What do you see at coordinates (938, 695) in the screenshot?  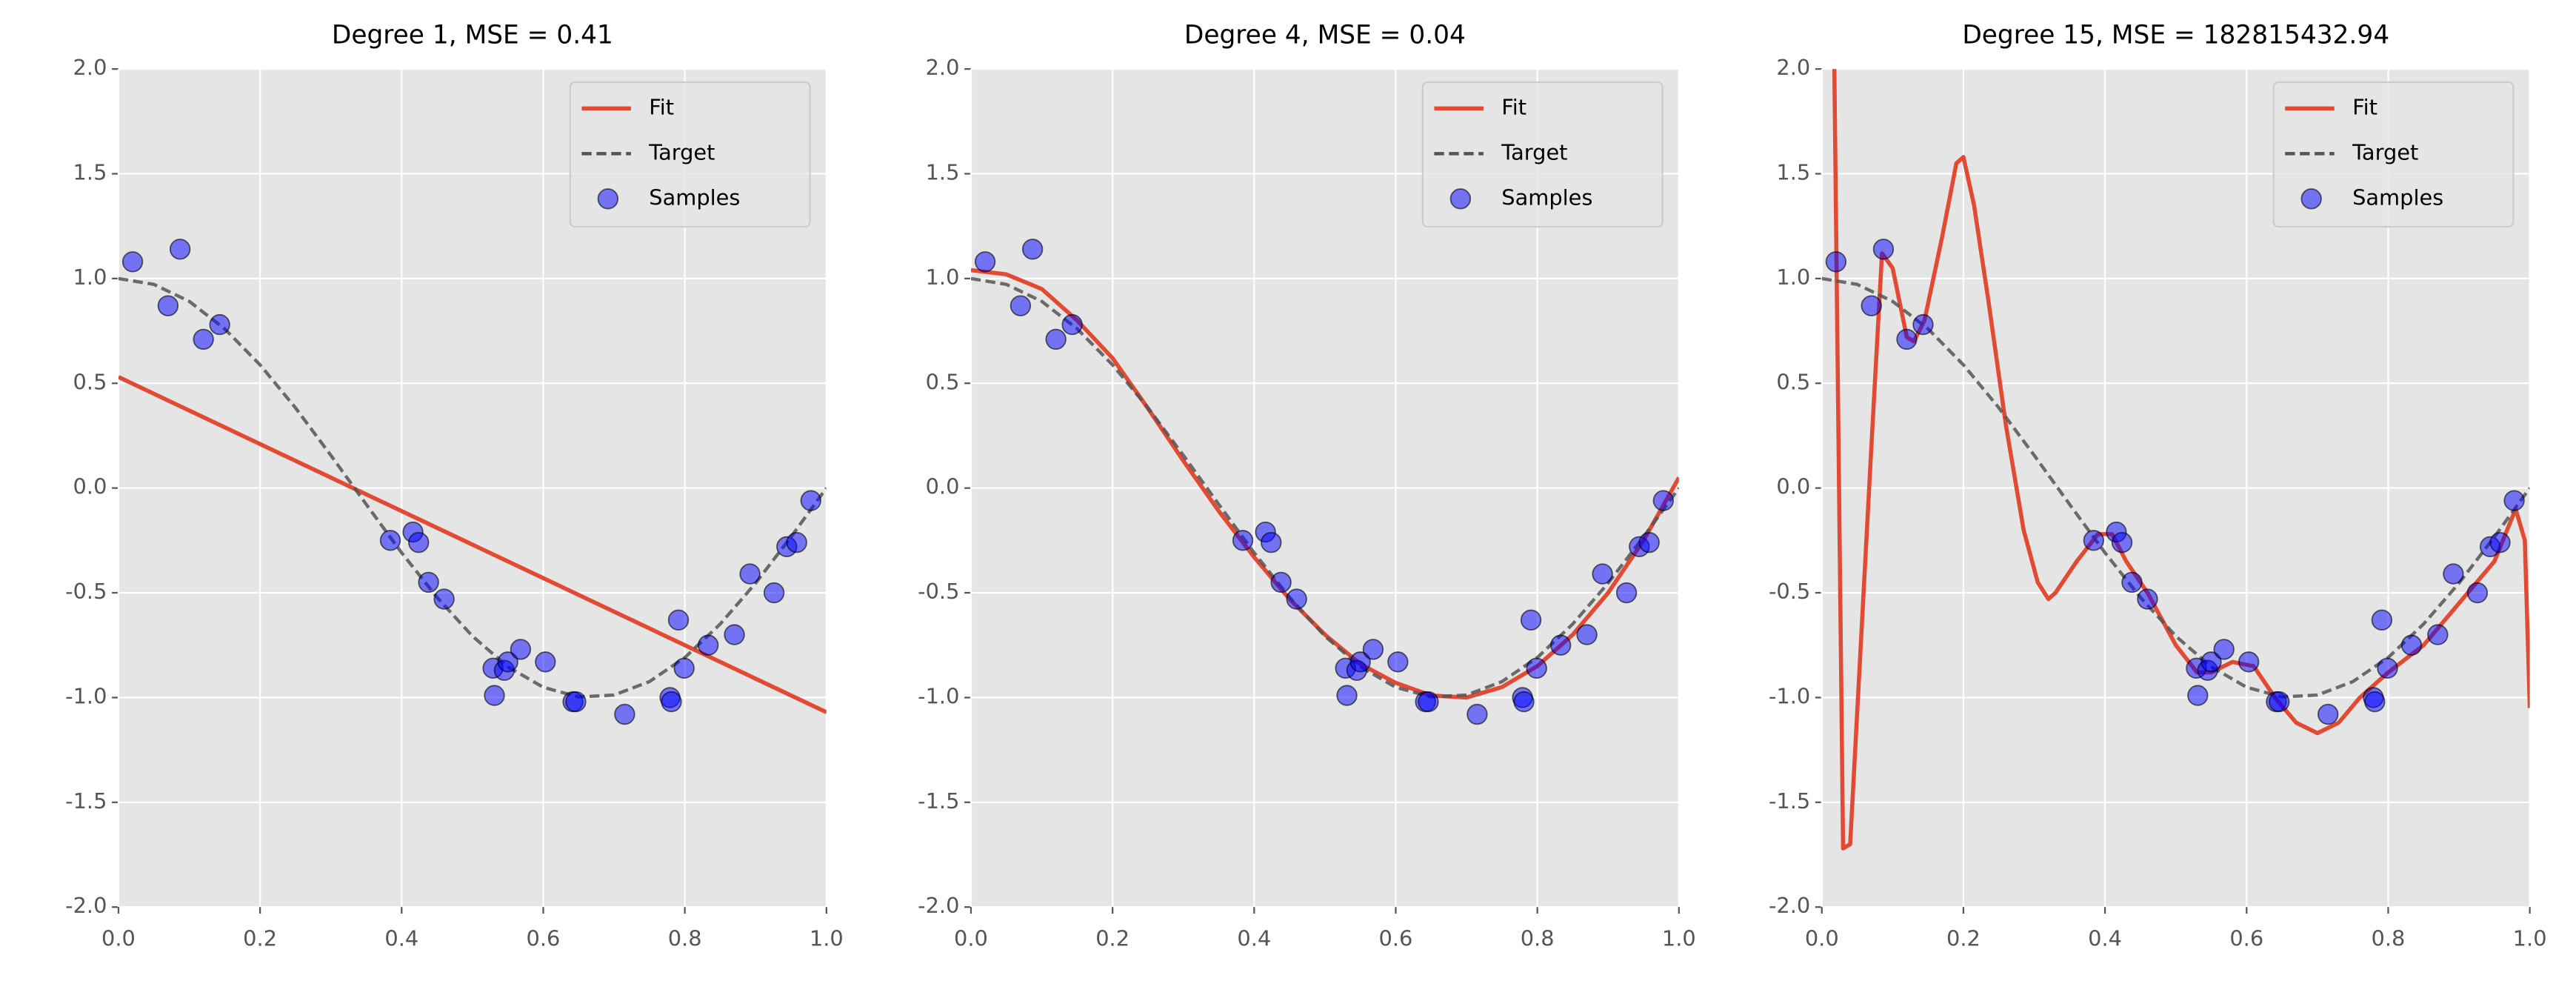 I see `y-tick-label: -1.0` at bounding box center [938, 695].